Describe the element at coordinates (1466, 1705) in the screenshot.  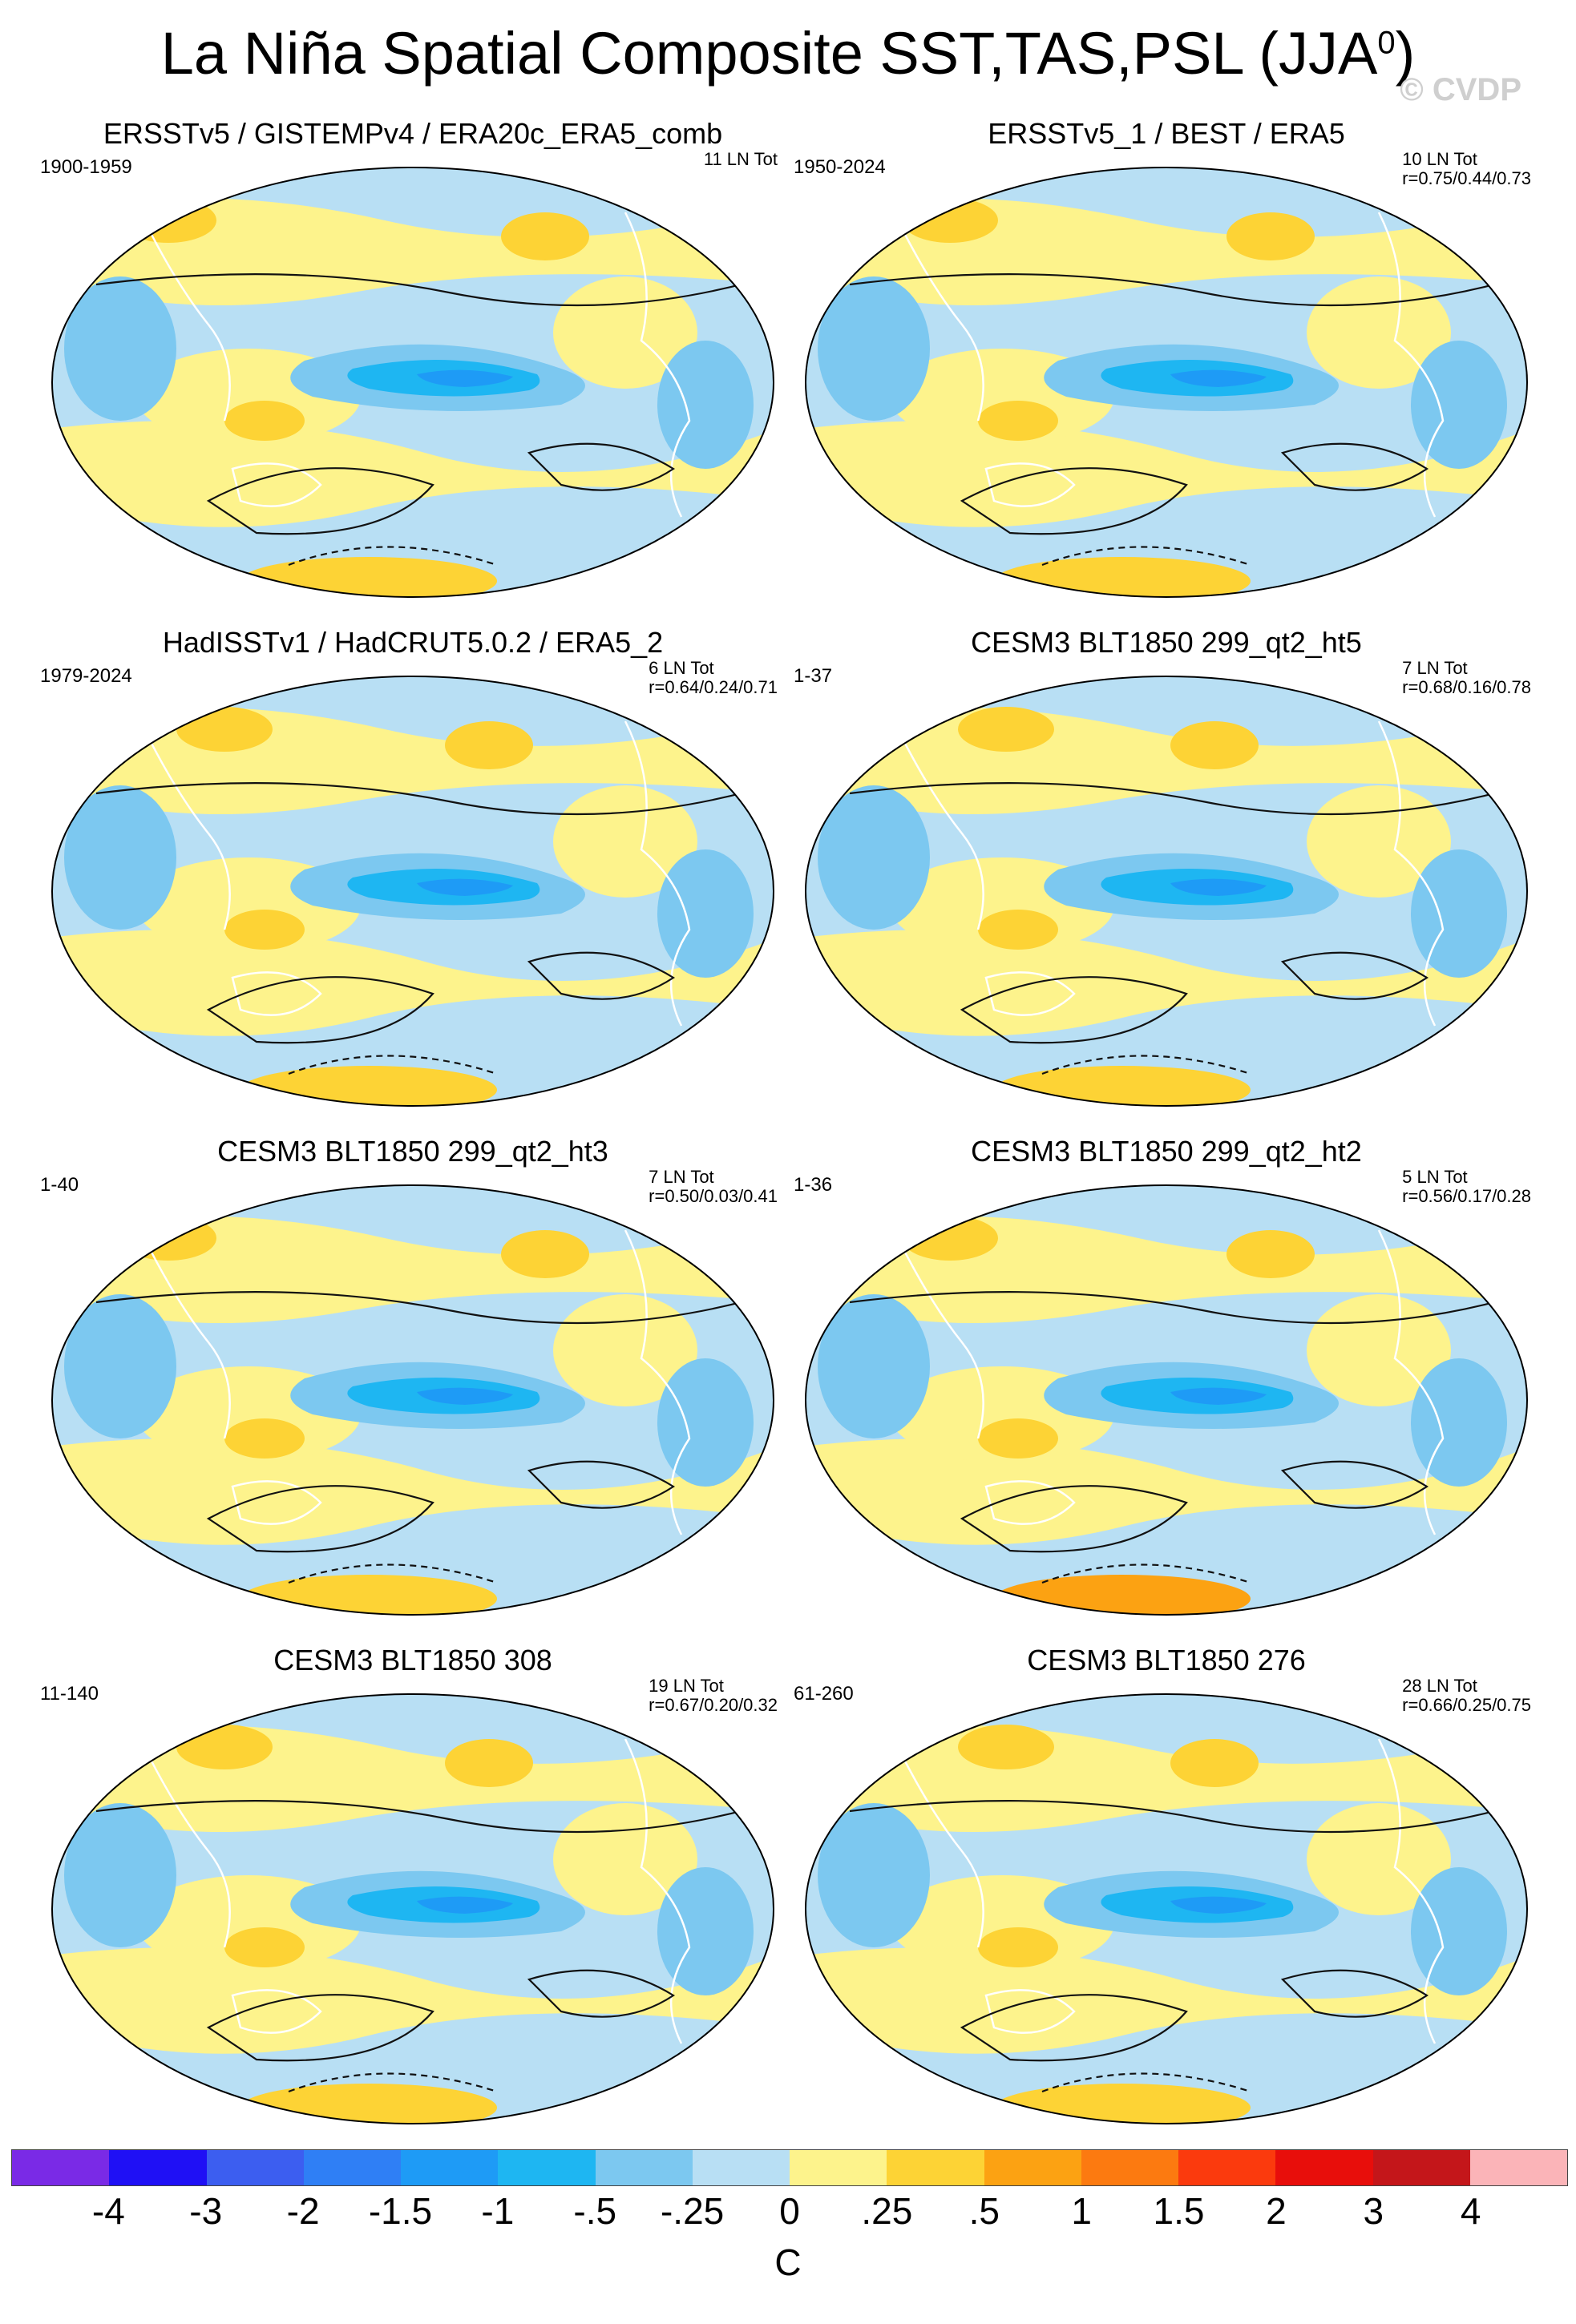
I see `panel-corr: r=0.66/0.25/0.75` at that location.